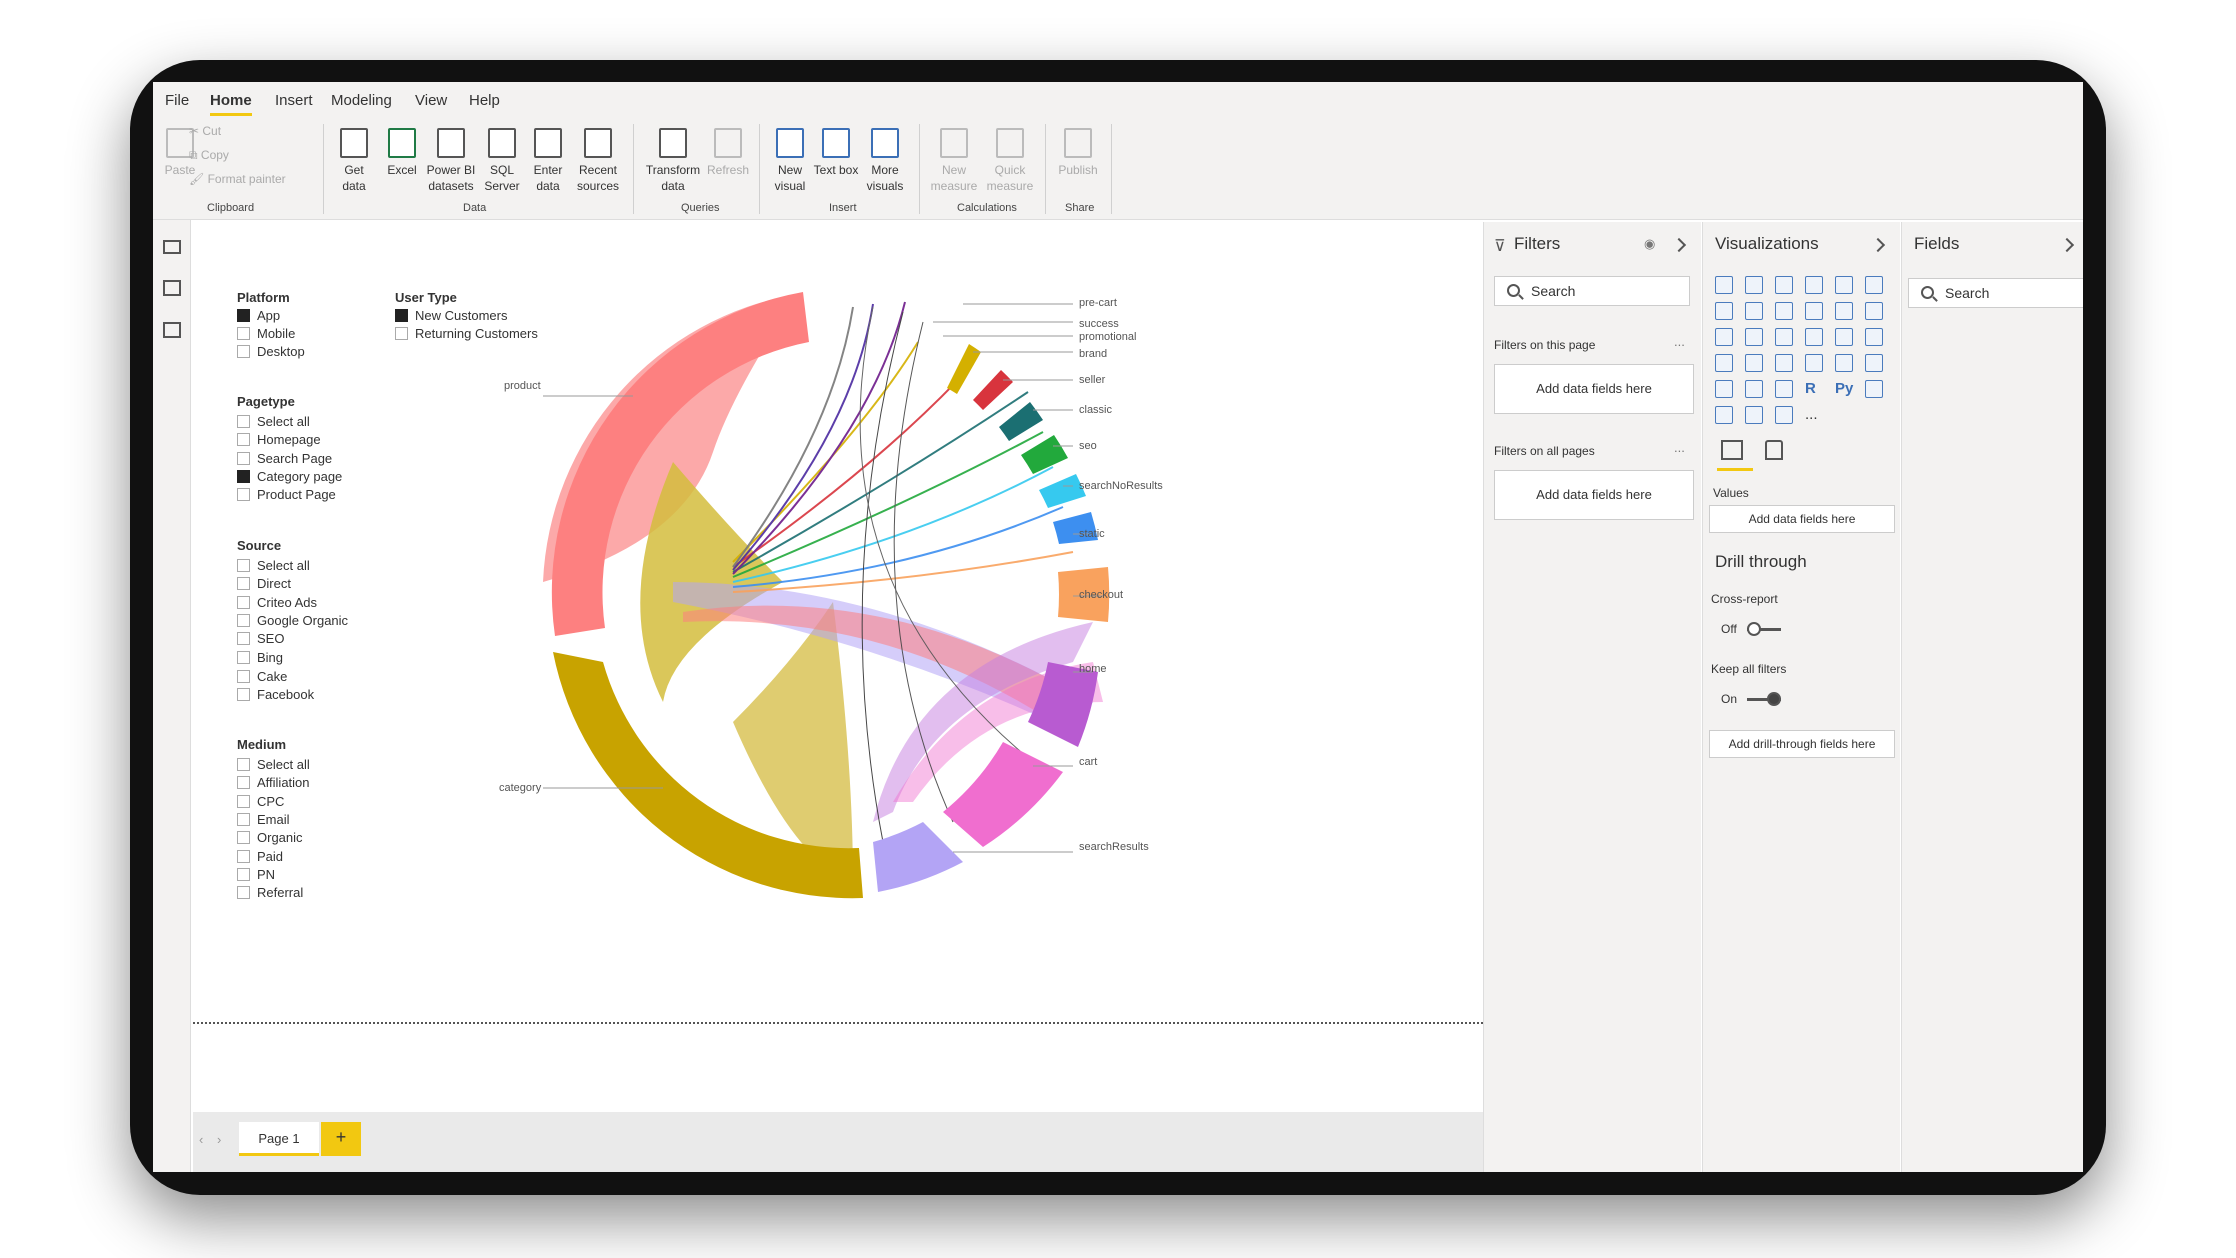 The width and height of the screenshot is (2236, 1258). What do you see at coordinates (279, 439) in the screenshot?
I see `slicer-option-homepage: Homepage` at bounding box center [279, 439].